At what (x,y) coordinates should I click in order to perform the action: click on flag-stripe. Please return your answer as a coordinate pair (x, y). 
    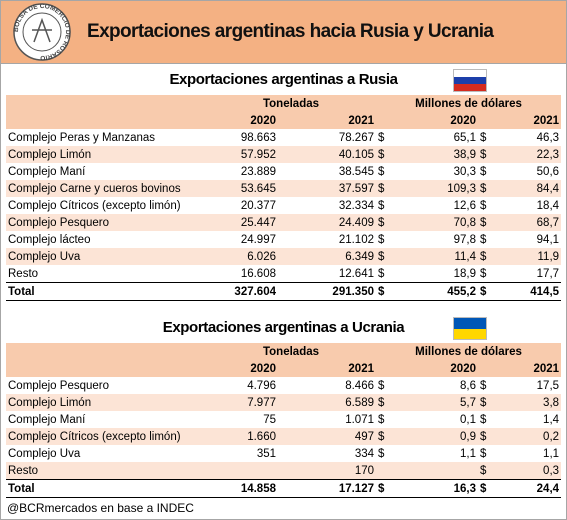
    Looking at the image, I should click on (470, 333).